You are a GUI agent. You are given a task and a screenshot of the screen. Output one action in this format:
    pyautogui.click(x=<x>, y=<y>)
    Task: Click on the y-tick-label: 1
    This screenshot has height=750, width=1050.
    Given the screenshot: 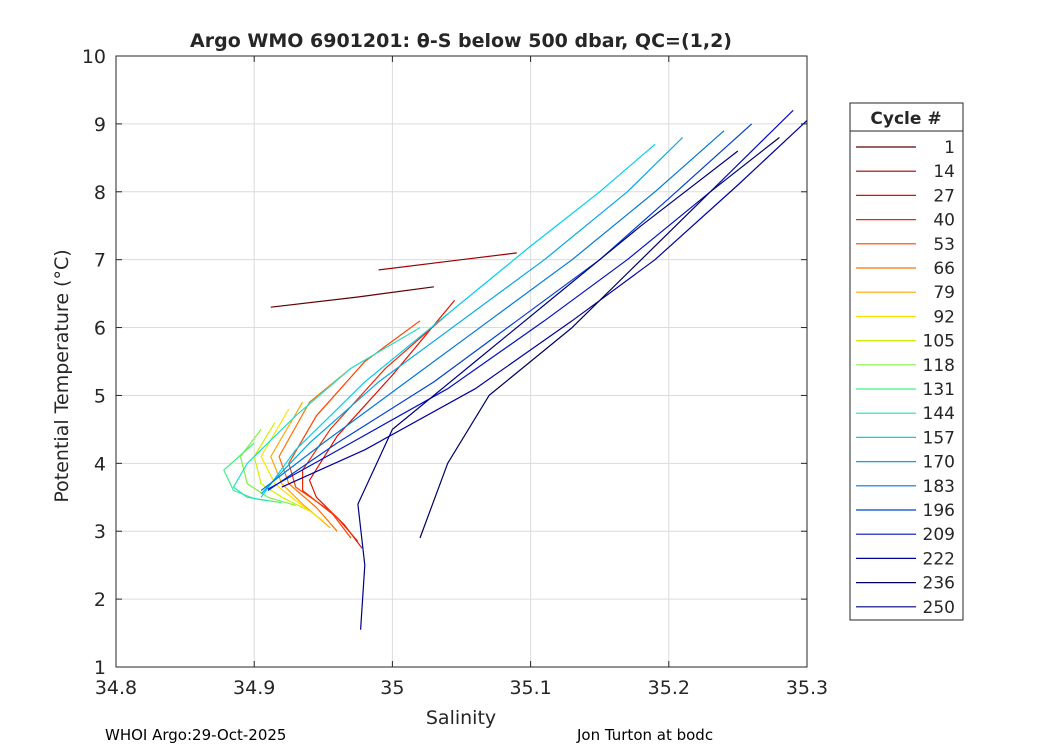 What is the action you would take?
    pyautogui.click(x=100, y=668)
    